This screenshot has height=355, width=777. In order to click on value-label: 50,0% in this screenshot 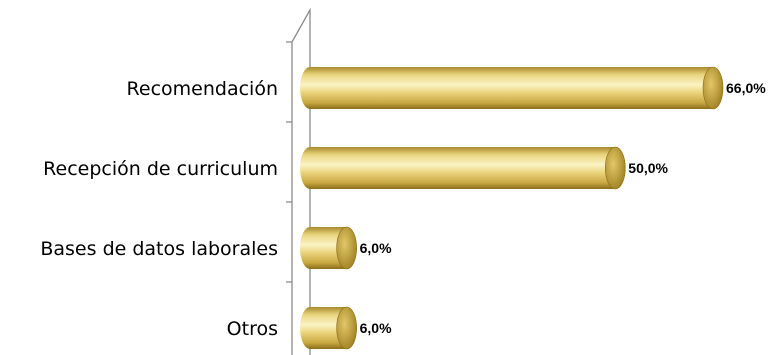, I will do `click(648, 168)`.